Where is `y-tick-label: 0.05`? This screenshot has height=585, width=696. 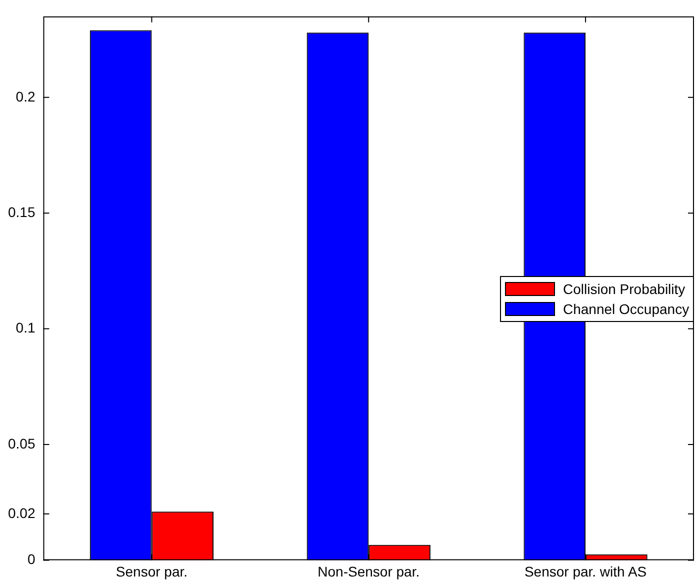 y-tick-label: 0.05 is located at coordinates (22, 443).